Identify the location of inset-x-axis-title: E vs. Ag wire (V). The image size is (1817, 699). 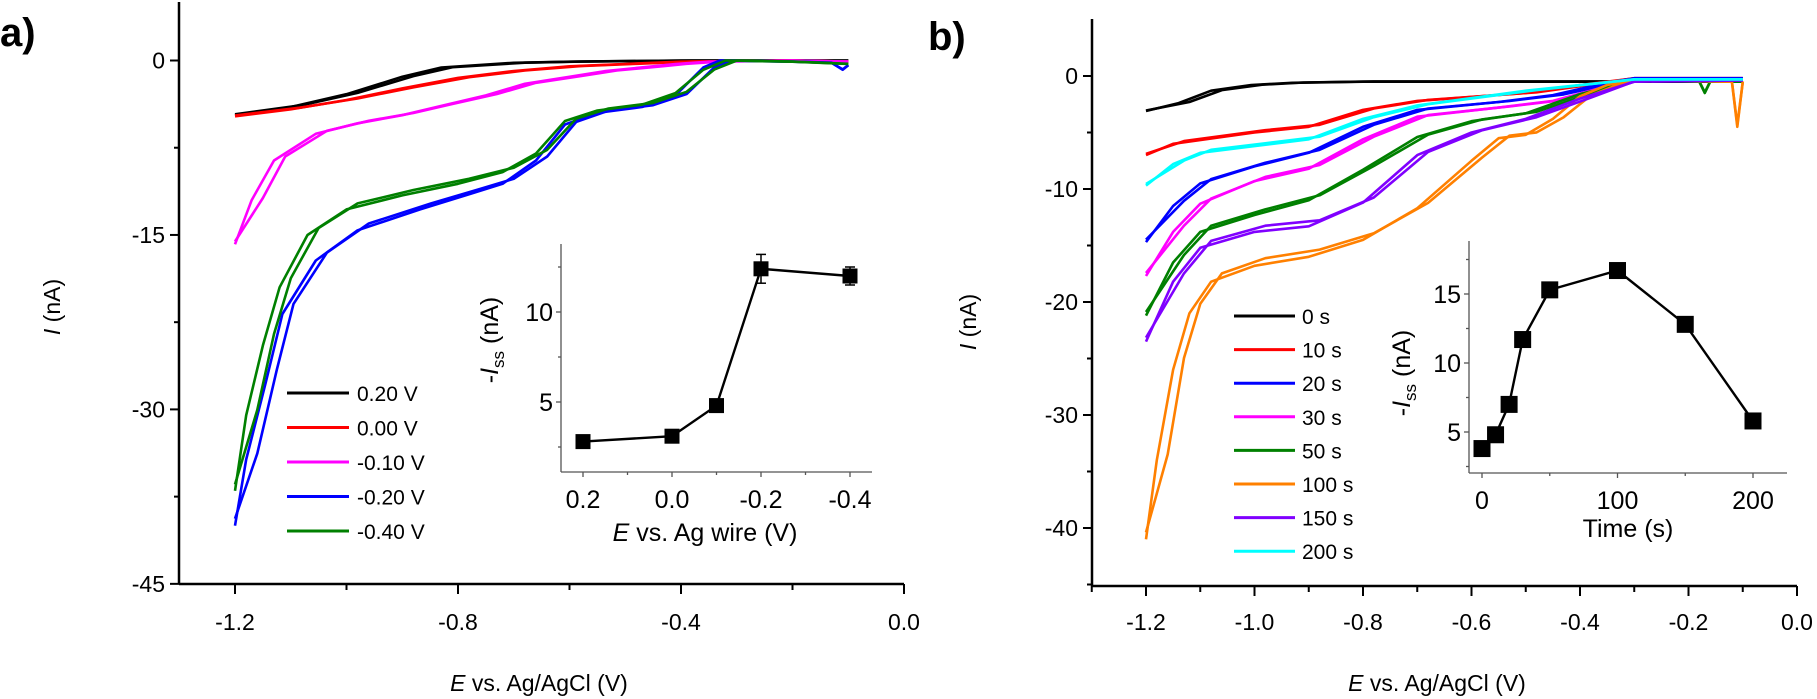
(705, 533).